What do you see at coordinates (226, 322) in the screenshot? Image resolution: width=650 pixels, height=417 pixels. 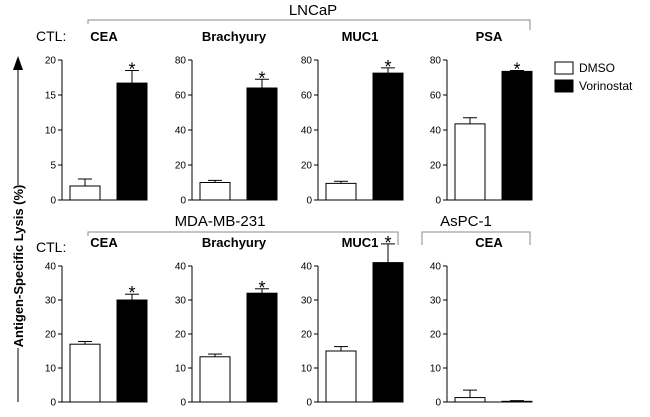 I see `panel-6: Brachyury 0 10 20 30 40 *` at bounding box center [226, 322].